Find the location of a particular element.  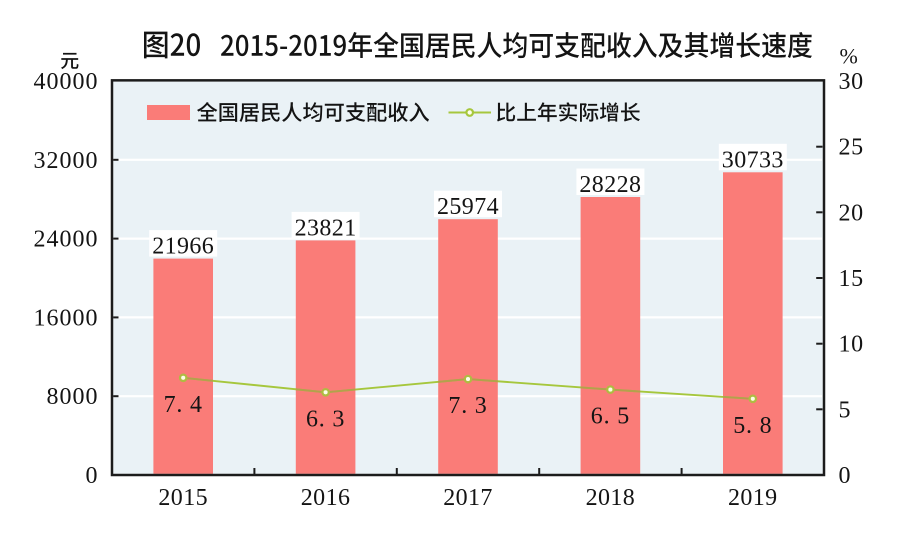

svg-text: 25974 is located at coordinates (468, 207).